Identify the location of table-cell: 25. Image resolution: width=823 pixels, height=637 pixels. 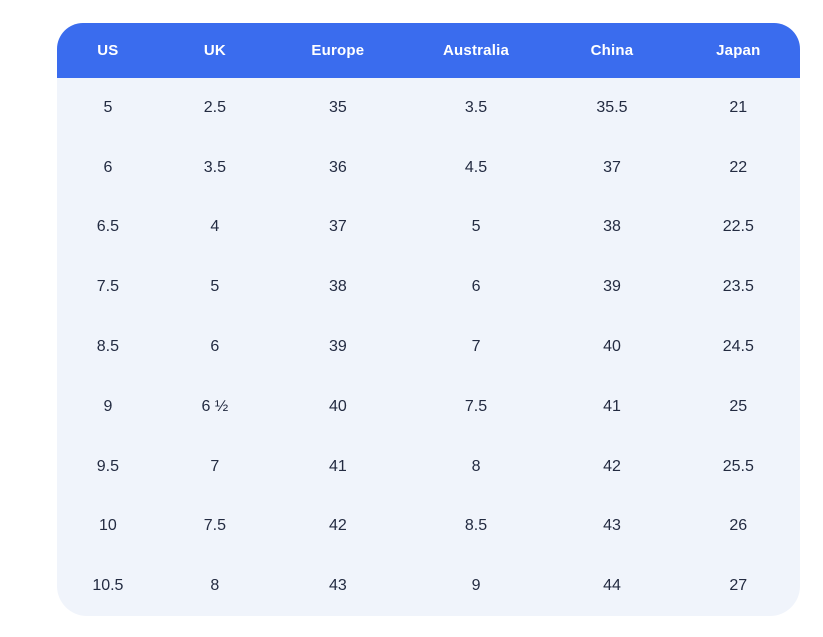
(738, 406).